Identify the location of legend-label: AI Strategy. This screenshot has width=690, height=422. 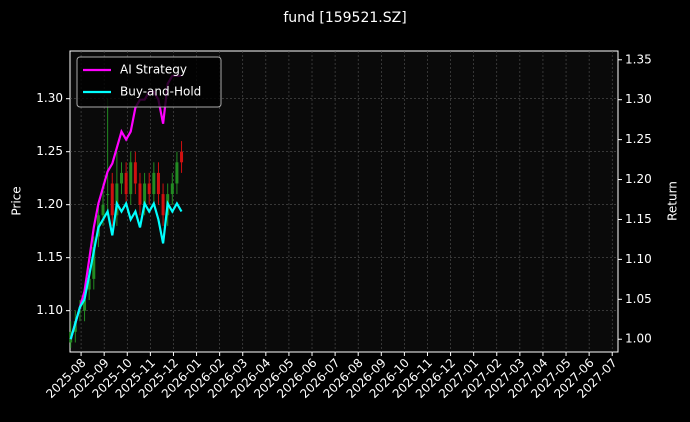
(153, 70).